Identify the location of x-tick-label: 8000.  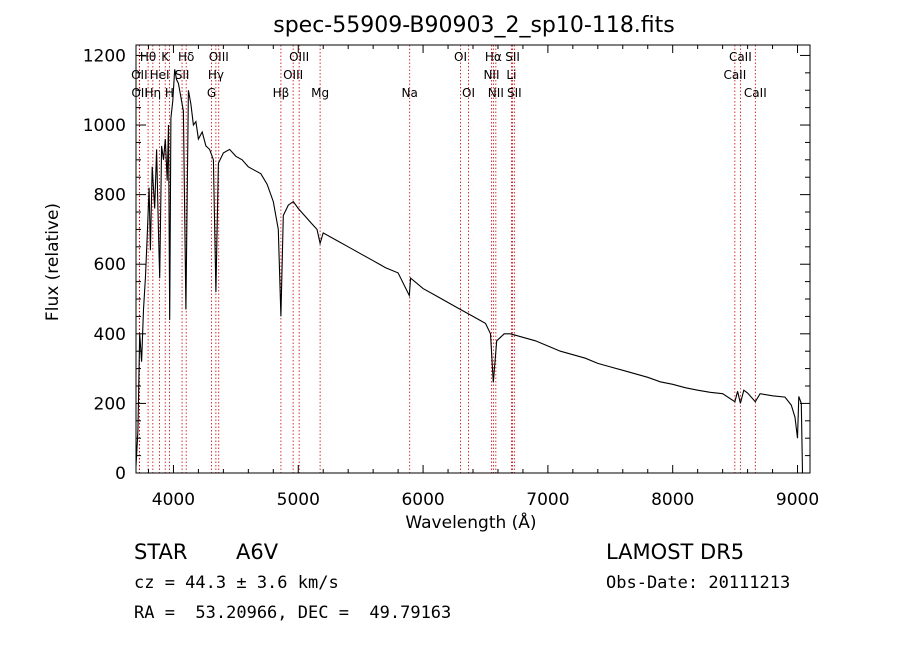
(672, 500).